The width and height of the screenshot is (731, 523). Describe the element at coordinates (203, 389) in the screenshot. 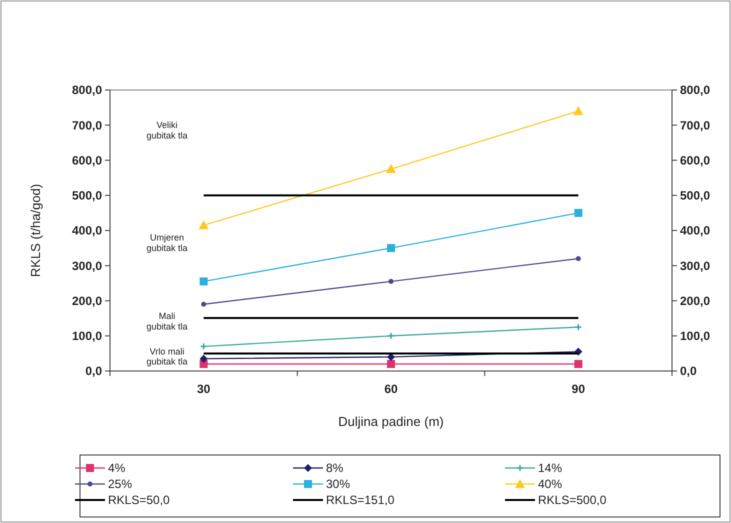

I see `x-tick-label: 30` at that location.